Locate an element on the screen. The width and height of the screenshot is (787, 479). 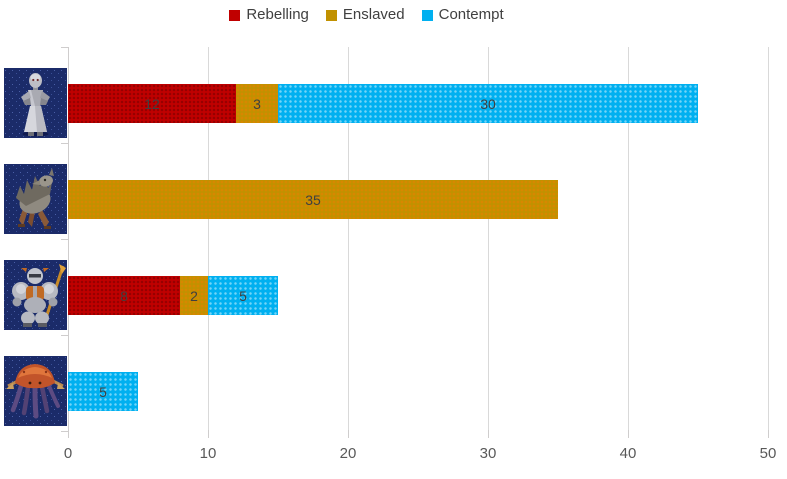
x-axis-tick-label: 50 is located at coordinates (768, 453).